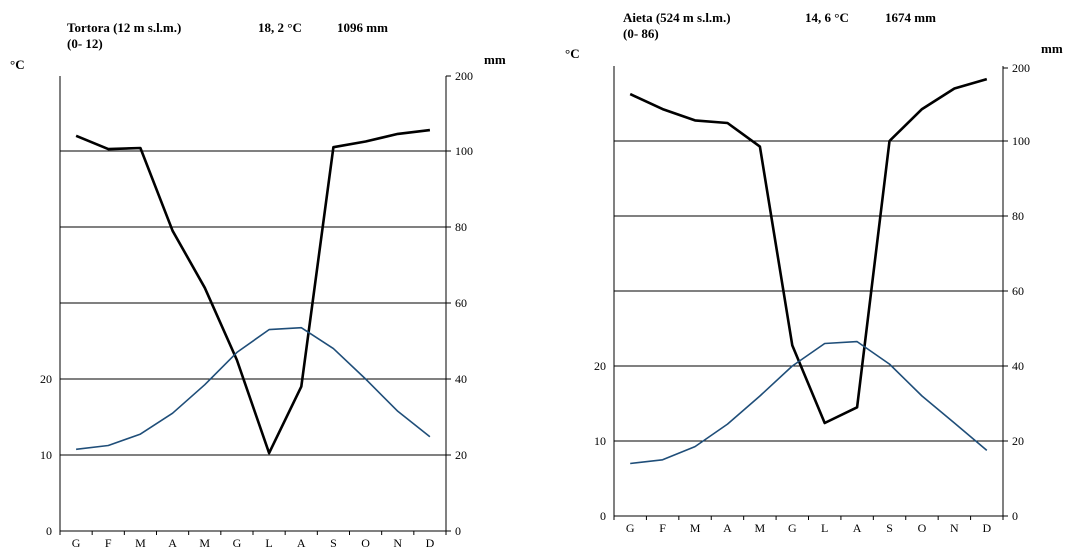 Image resolution: width=1070 pixels, height=549 pixels. Describe the element at coordinates (641, 33) in the screenshot. I see `chart-2-years: (0- 86)` at that location.